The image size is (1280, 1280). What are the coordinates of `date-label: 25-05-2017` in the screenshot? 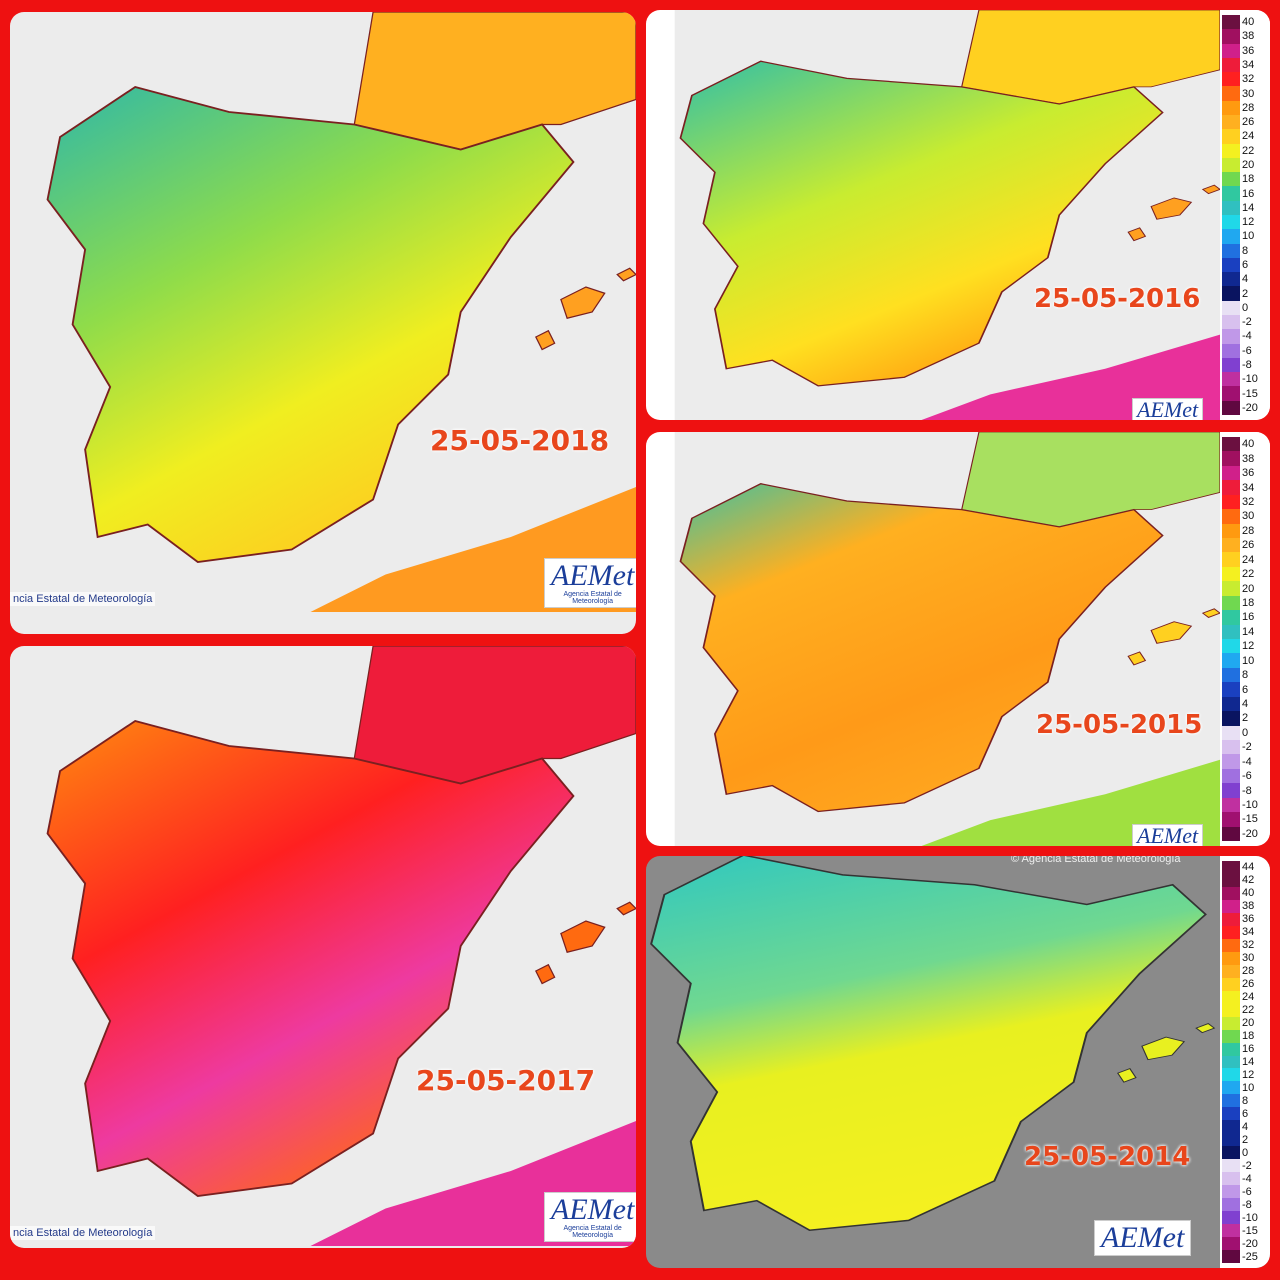 It's located at (506, 1080).